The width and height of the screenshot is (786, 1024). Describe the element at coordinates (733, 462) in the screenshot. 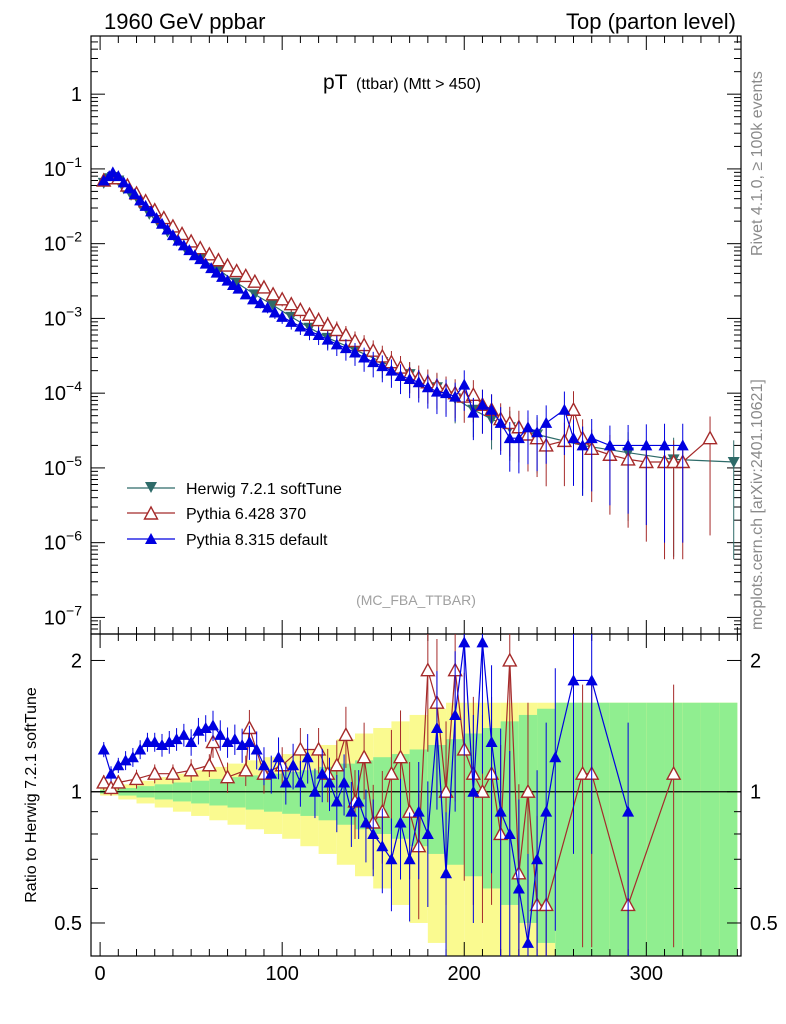

I see `main-point-herwig` at that location.